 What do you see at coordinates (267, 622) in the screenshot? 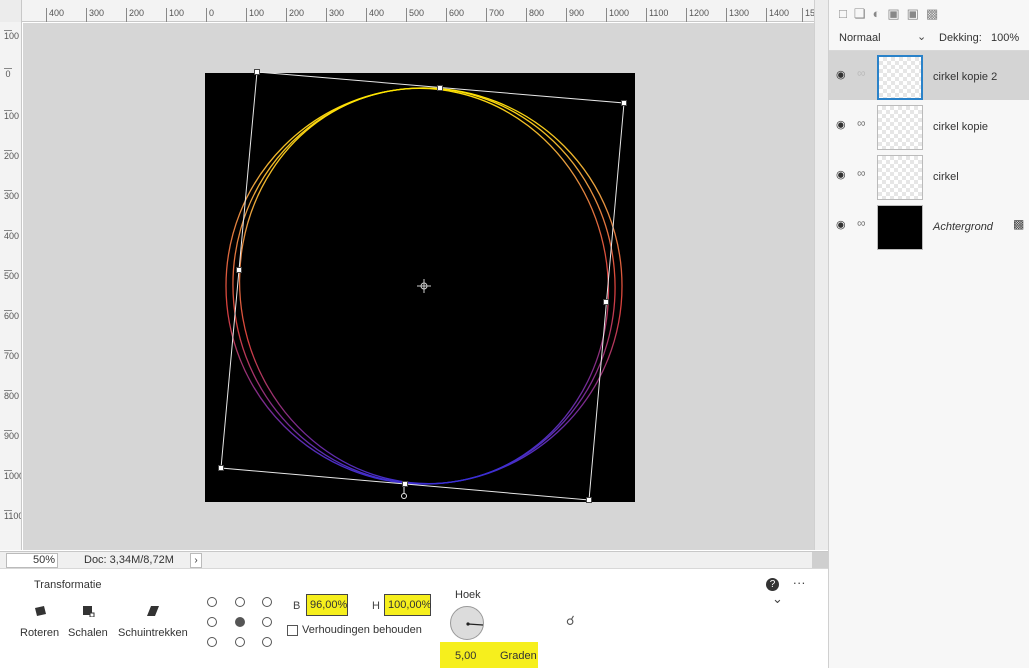
I see `ref-point-mid-right` at bounding box center [267, 622].